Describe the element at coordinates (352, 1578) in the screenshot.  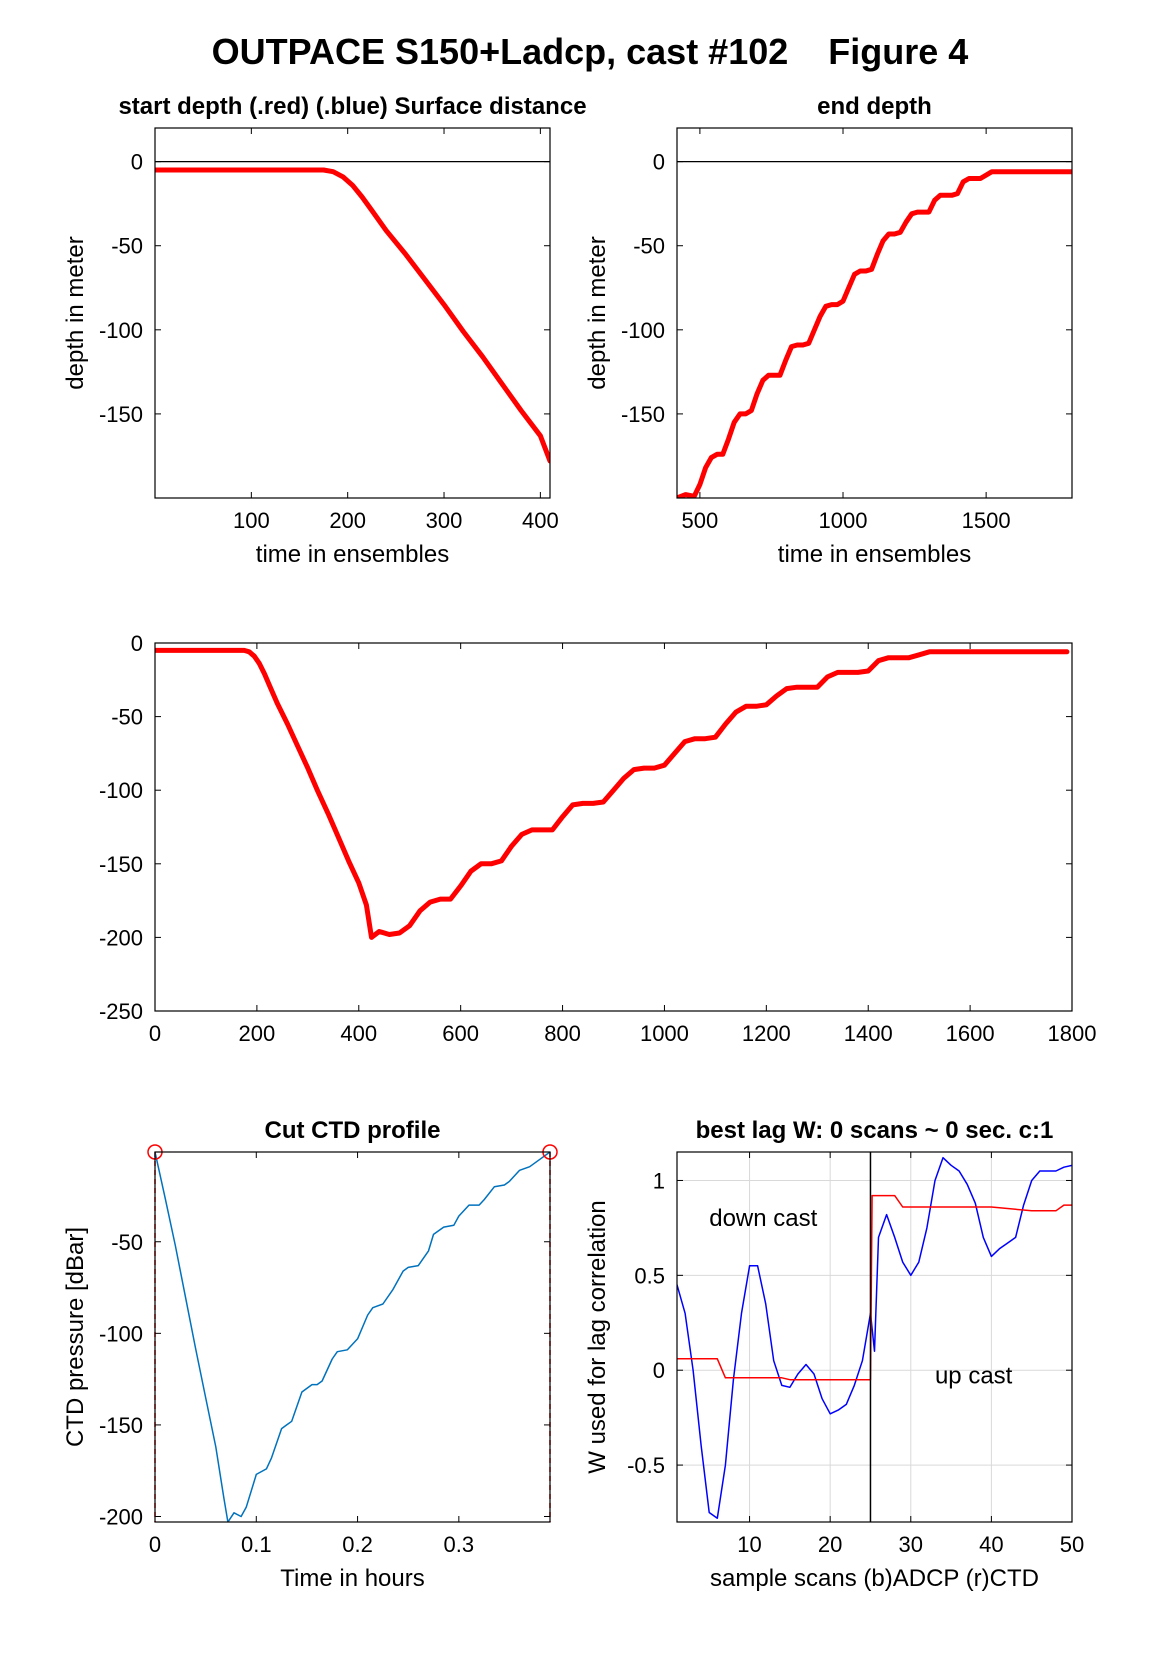
I see `x-axis-label: Time in hours` at that location.